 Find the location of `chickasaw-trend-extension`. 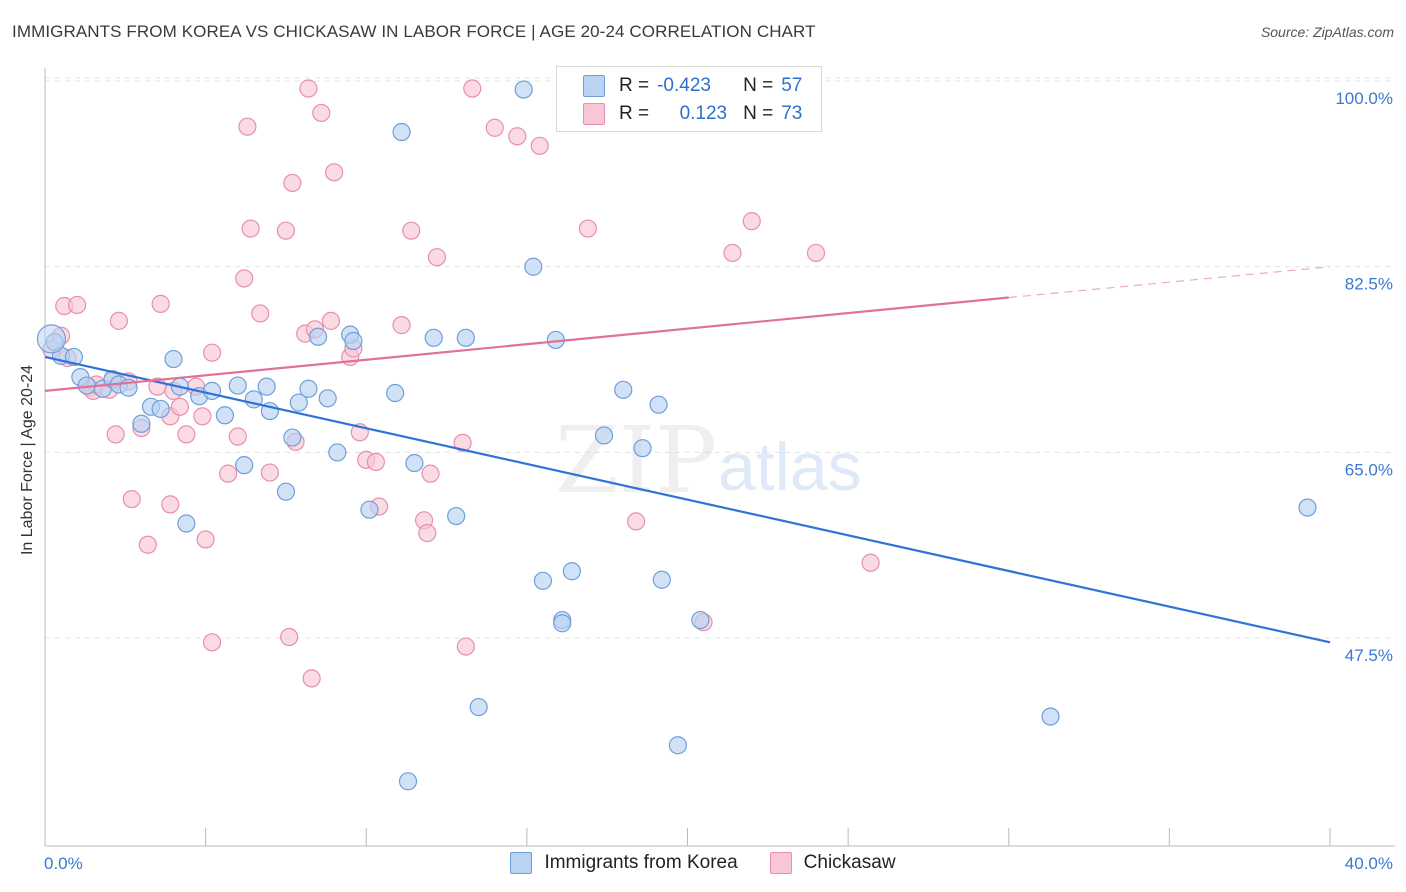

chickasaw-trend-extension is located at coordinates (1169, 282).